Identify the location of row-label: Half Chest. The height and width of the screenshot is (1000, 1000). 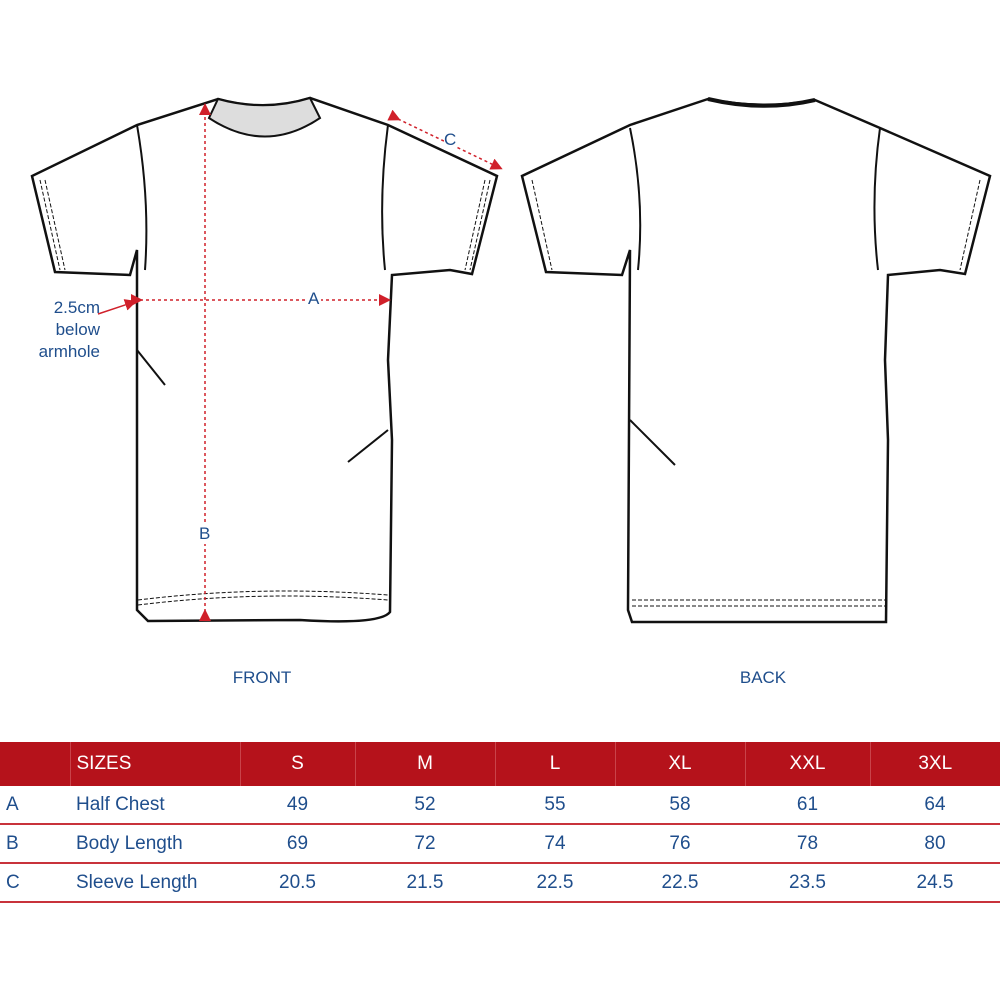
(155, 805).